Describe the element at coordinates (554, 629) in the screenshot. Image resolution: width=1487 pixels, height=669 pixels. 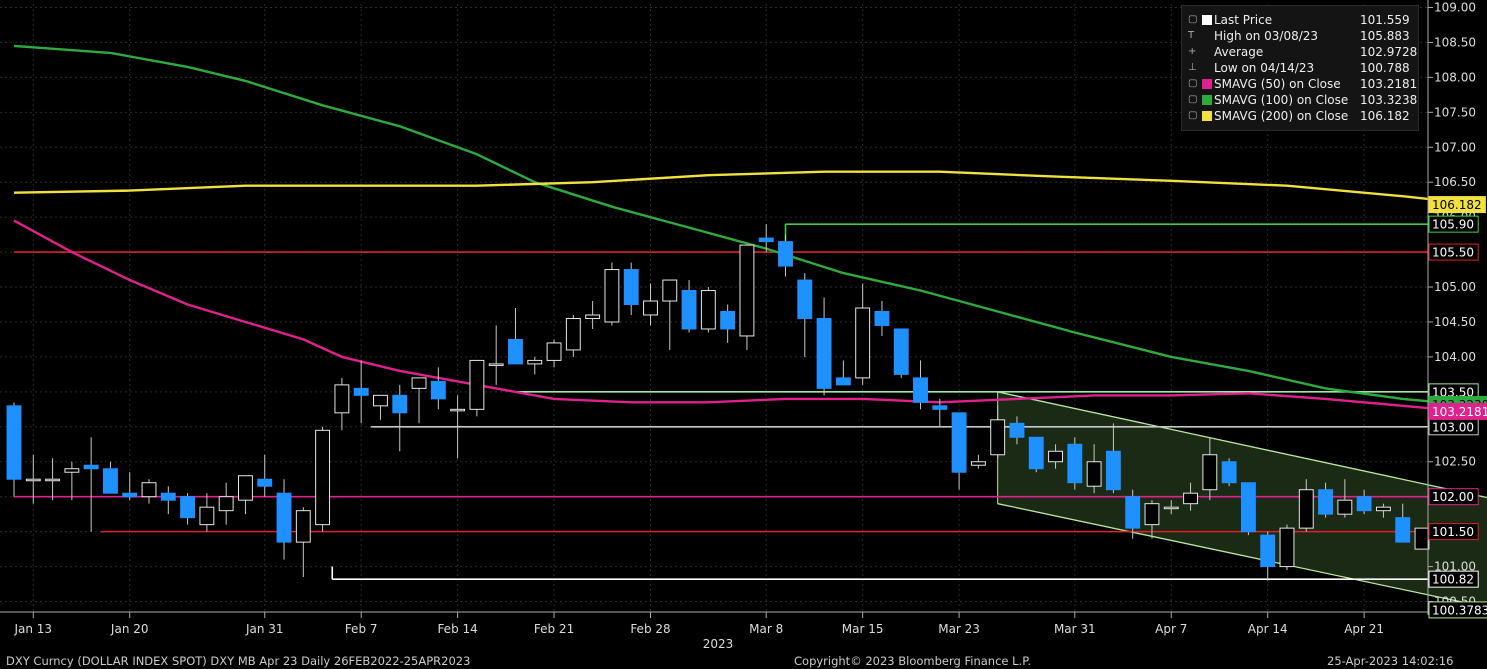
I see `x-tick-label: Feb 21` at that location.